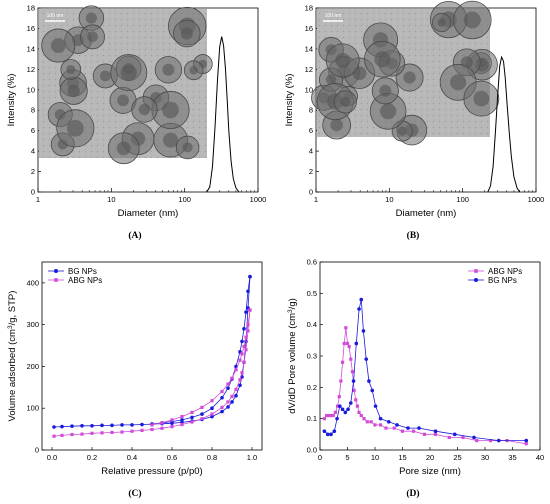 This screenshot has height=504, width=550. Describe the element at coordinates (201, 350) in the screenshot. I see `series-bg-desorption-line` at that location.